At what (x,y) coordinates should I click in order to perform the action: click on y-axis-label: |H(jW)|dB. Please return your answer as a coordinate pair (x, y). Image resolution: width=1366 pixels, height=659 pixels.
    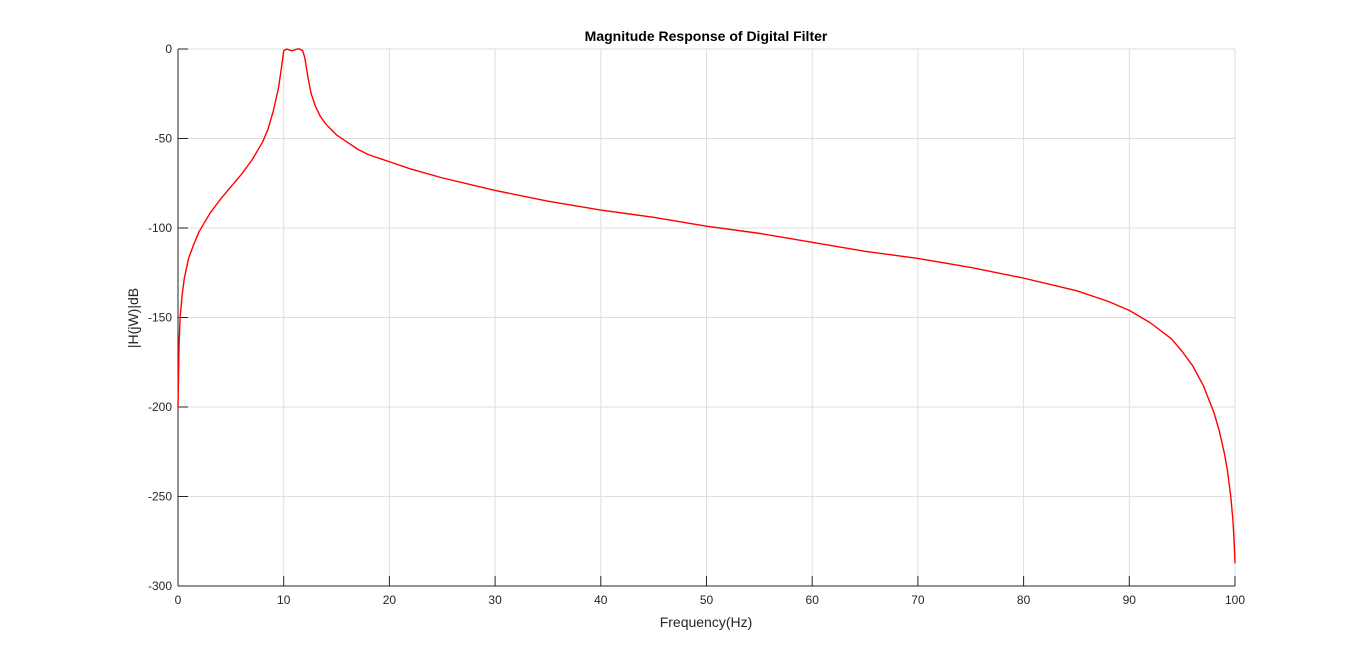
    Looking at the image, I should click on (133, 318).